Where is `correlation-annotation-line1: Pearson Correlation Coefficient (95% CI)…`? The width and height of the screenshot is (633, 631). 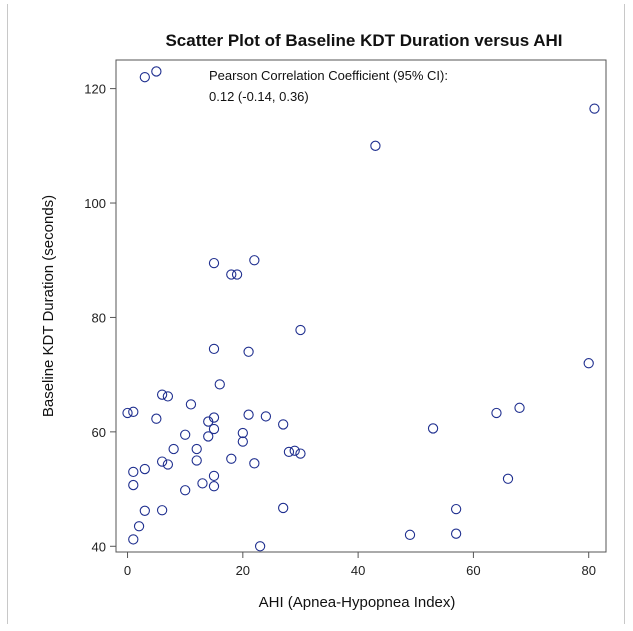 correlation-annotation-line1: Pearson Correlation Coefficient (95% CI)… is located at coordinates (328, 75).